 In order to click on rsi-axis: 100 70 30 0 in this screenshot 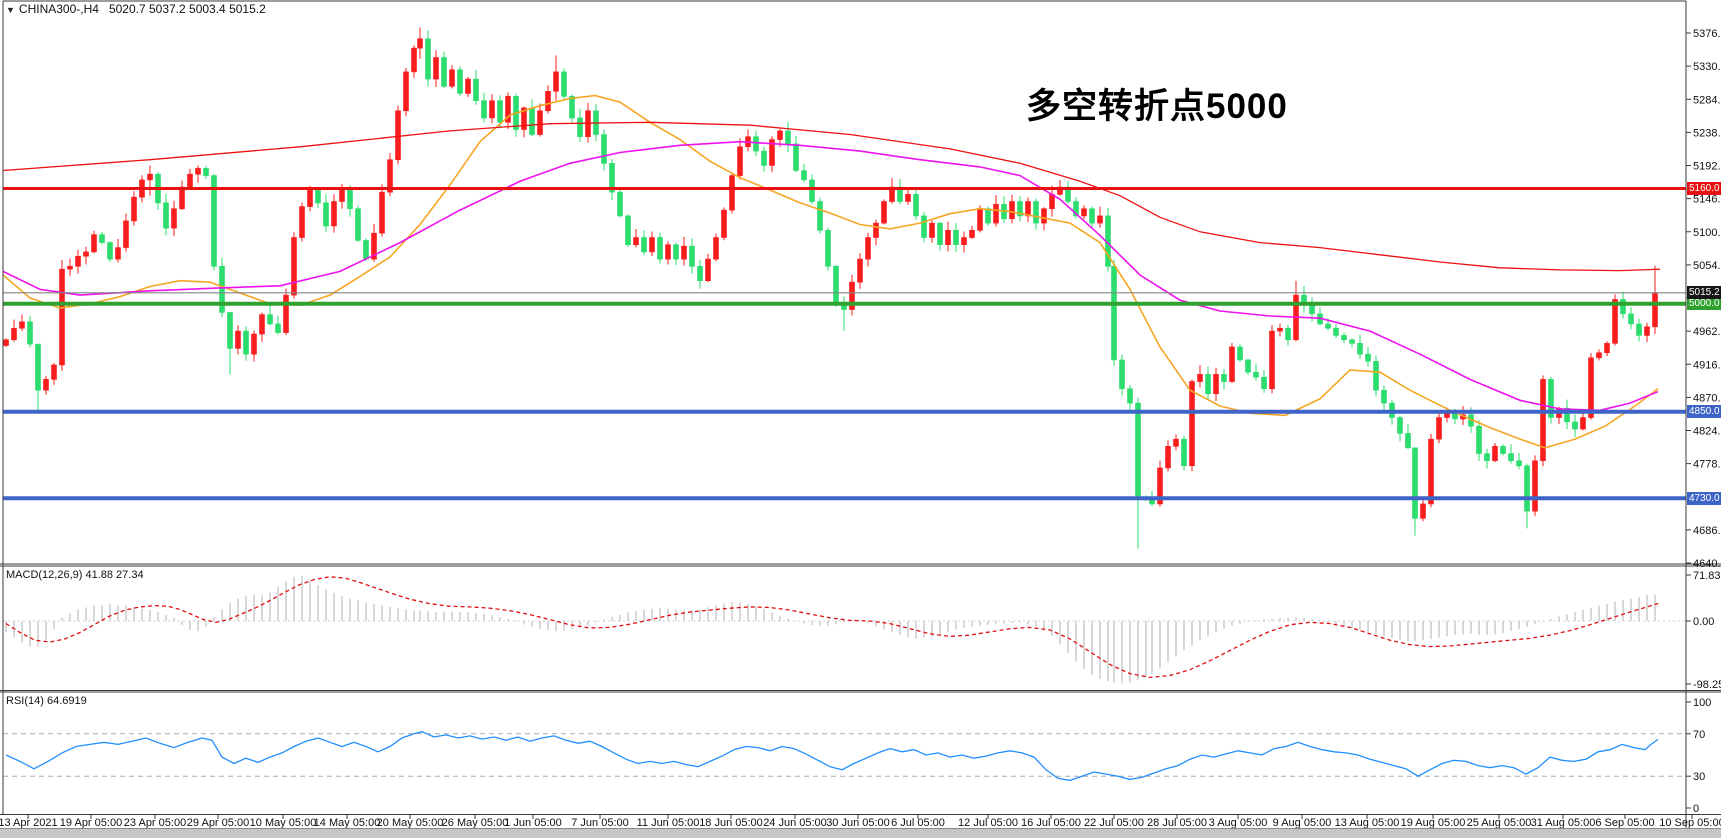, I will do `click(1698, 756)`.